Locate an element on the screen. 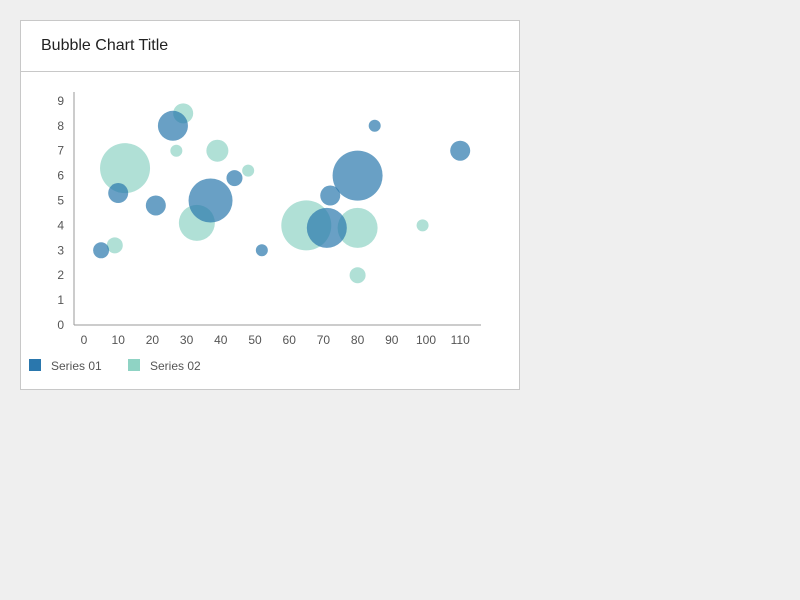 Image resolution: width=800 pixels, height=600 pixels. x-tick-label: 100 is located at coordinates (426, 340).